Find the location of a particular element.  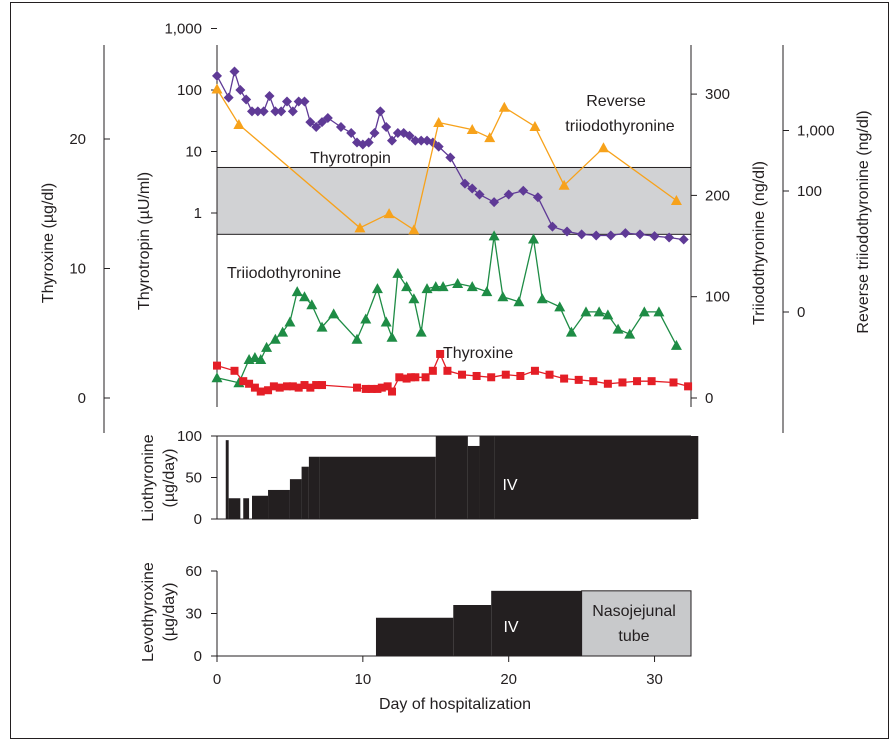

triiodothyronine-tick-label: 300 is located at coordinates (717, 94).